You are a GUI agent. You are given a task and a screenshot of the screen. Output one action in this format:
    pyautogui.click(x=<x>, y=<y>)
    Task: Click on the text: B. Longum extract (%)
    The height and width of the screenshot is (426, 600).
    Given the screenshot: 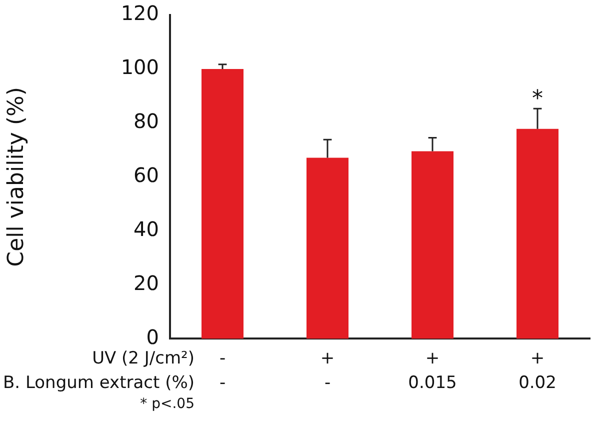 What is the action you would take?
    pyautogui.click(x=98, y=383)
    